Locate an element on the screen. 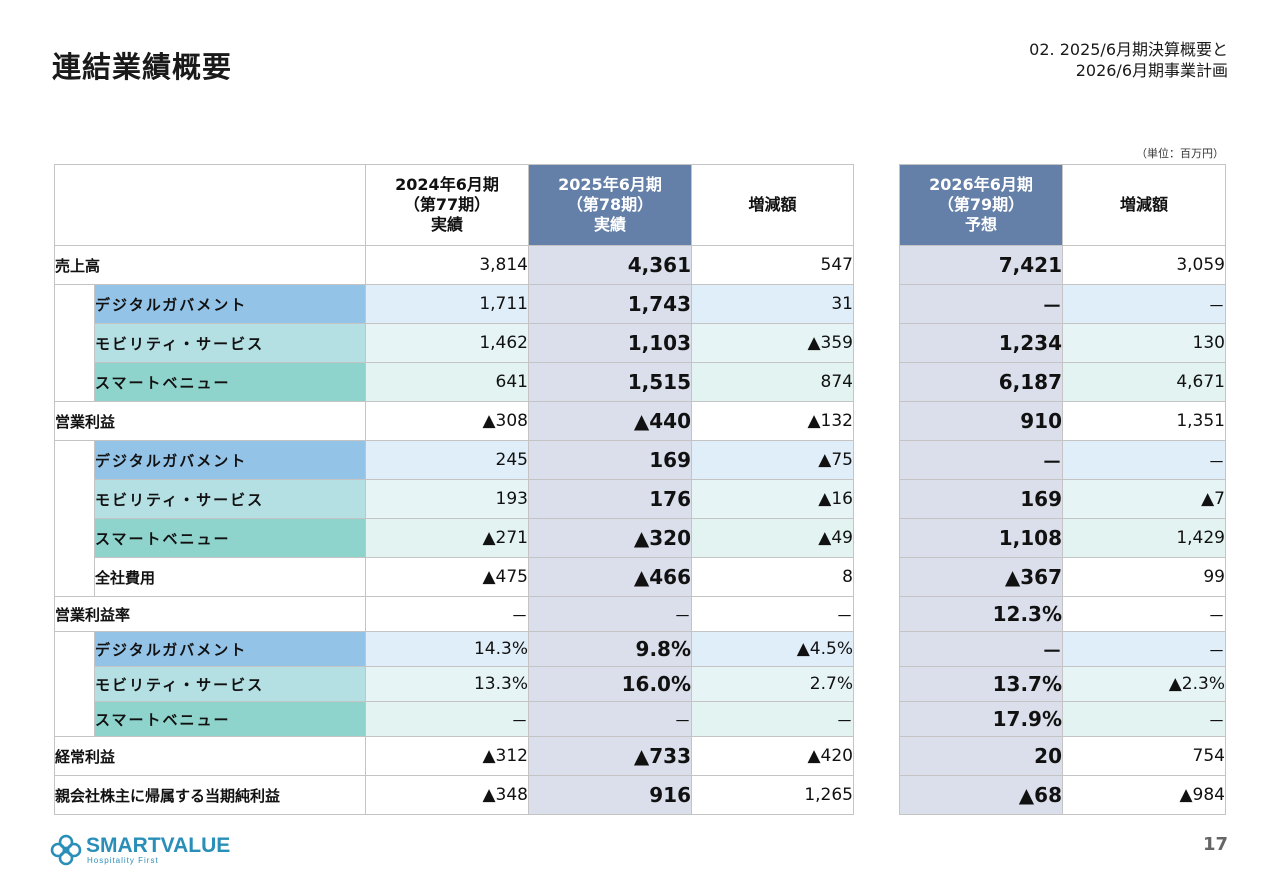 The image size is (1280, 886). value-change: 547 is located at coordinates (772, 265).